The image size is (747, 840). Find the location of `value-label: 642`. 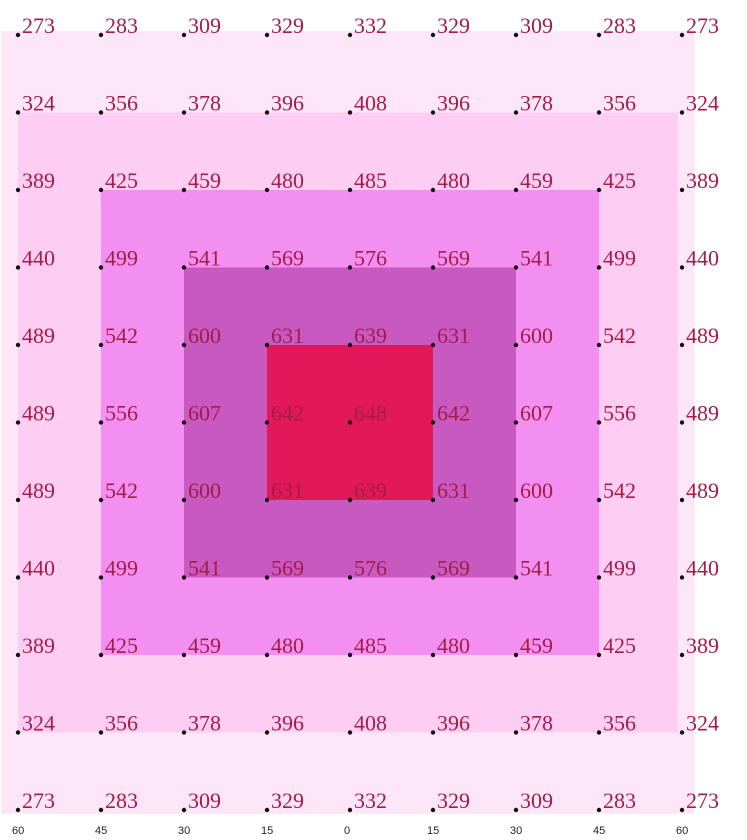

value-label: 642 is located at coordinates (453, 413).